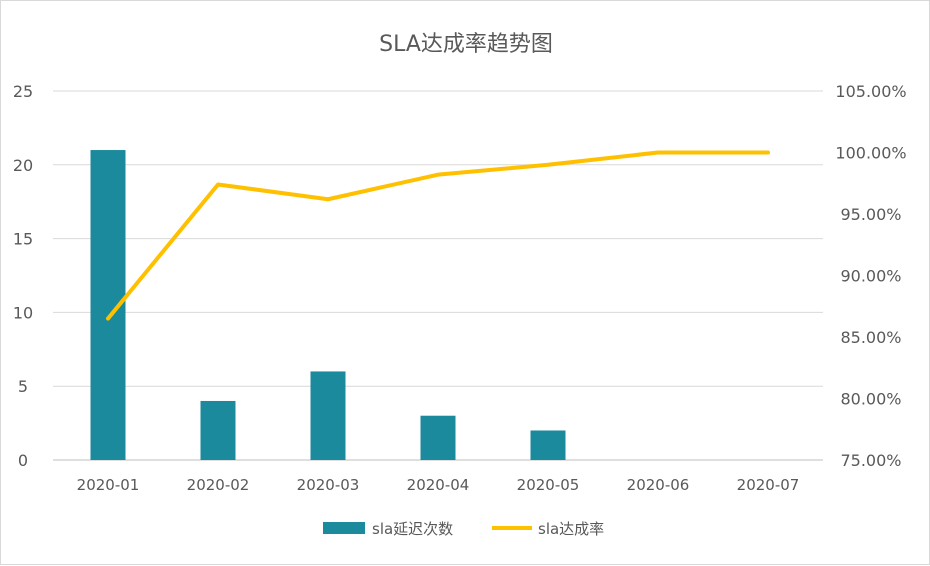 This screenshot has width=930, height=566. What do you see at coordinates (412, 529) in the screenshot?
I see `legend-bar-label: sla延迟次数` at bounding box center [412, 529].